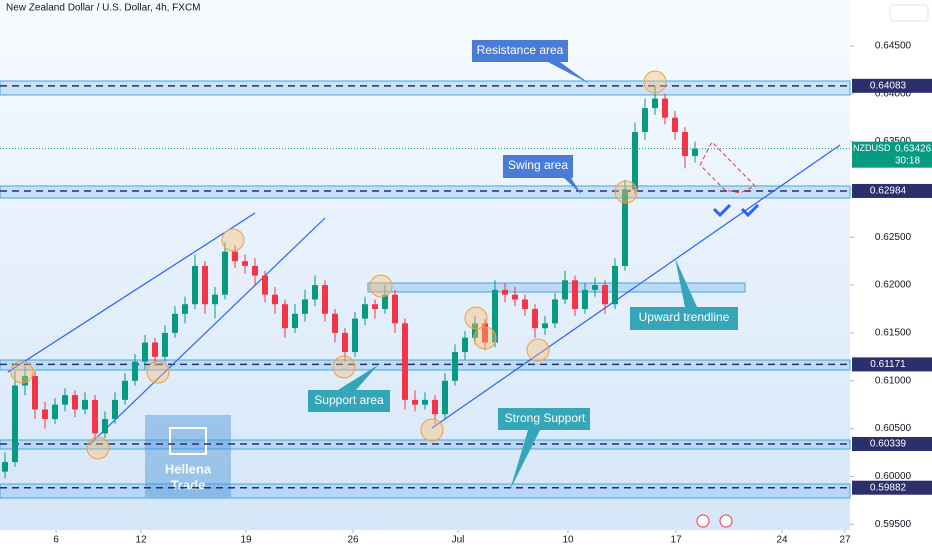 The height and width of the screenshot is (550, 932). Describe the element at coordinates (131, 292) in the screenshot. I see `channel-line` at that location.